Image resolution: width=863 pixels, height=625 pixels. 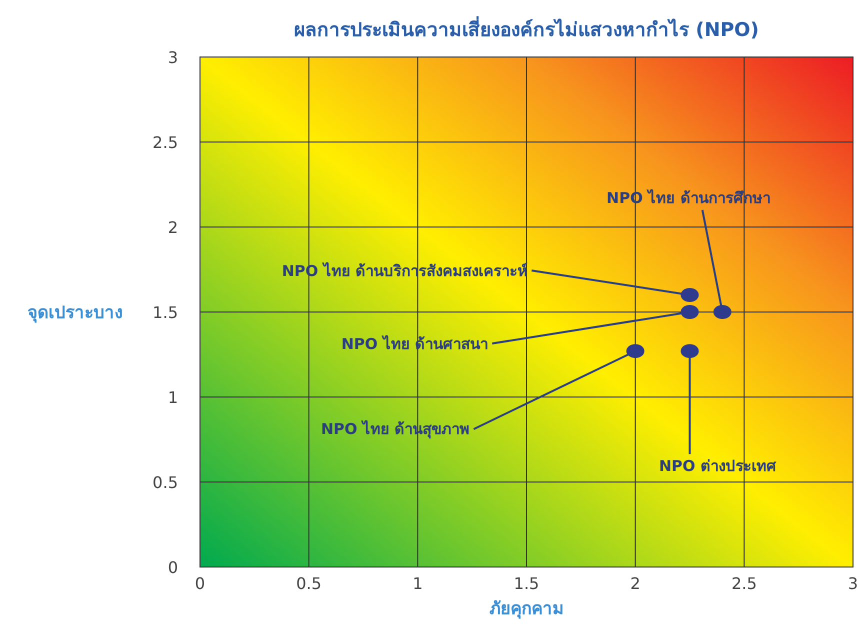 I want to click on x-tick-label: 1, so click(x=417, y=583).